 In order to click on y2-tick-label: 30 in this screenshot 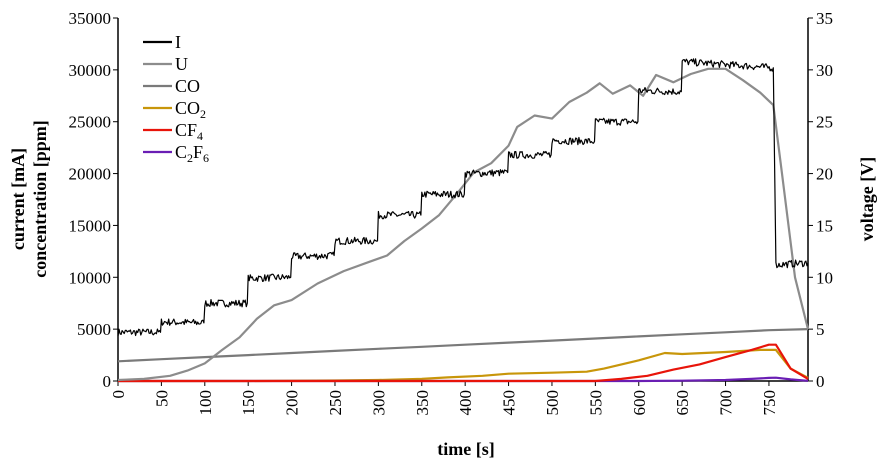, I will do `click(824, 70)`.